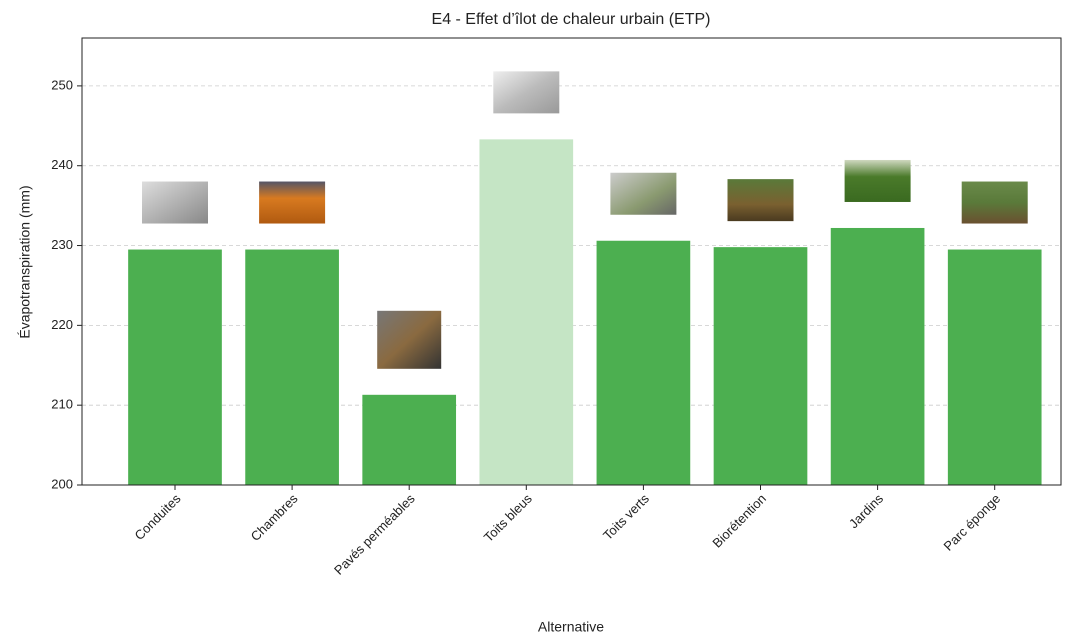 This screenshot has width=1078, height=636. What do you see at coordinates (571, 627) in the screenshot?
I see `x-axis-label: Alternative` at bounding box center [571, 627].